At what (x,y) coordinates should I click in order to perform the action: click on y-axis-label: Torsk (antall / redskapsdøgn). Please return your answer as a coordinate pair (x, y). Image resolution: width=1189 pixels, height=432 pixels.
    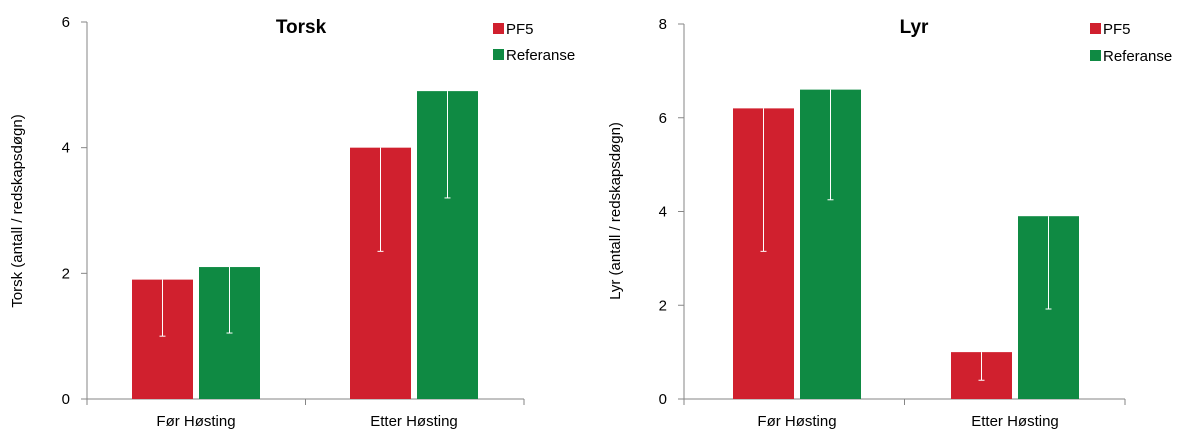
    Looking at the image, I should click on (17, 210).